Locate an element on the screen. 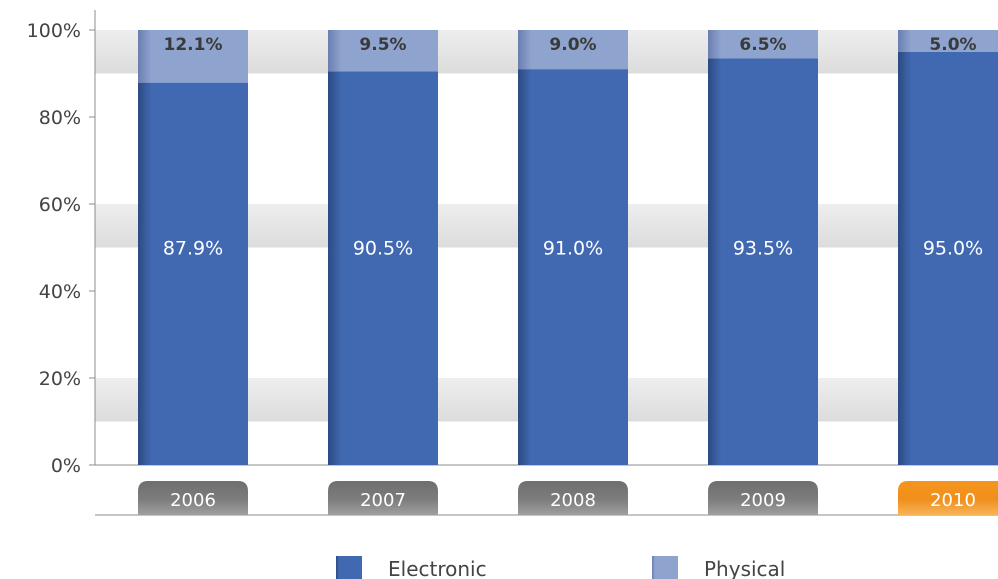 Image resolution: width=998 pixels, height=579 pixels. data-label-electronic: 90.5% is located at coordinates (383, 249).